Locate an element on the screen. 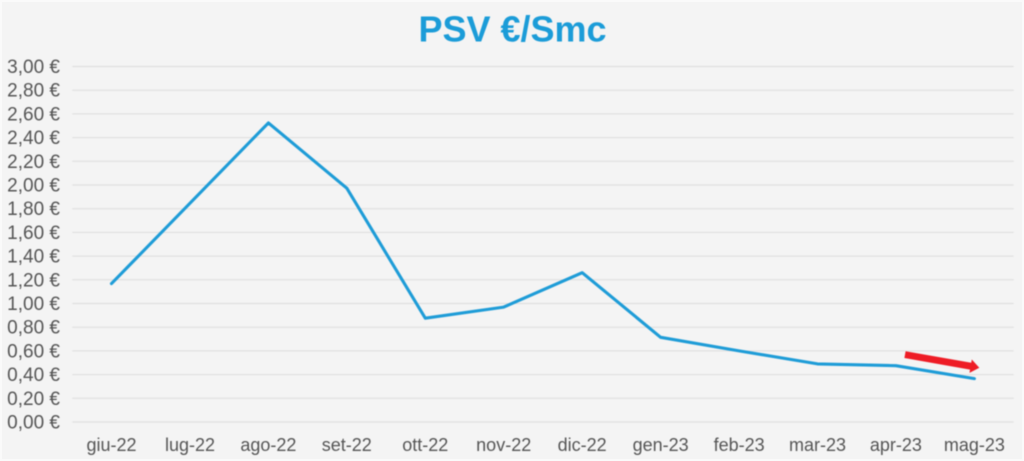 This screenshot has width=1024, height=461. svg-text: set-22 is located at coordinates (347, 445).